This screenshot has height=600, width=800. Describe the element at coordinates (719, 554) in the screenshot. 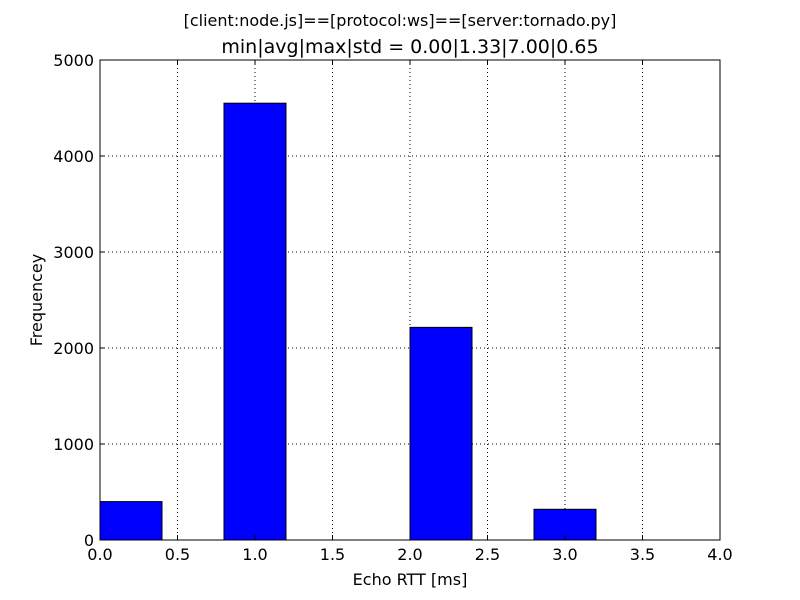

I see `x-tick-label: 4.0` at that location.